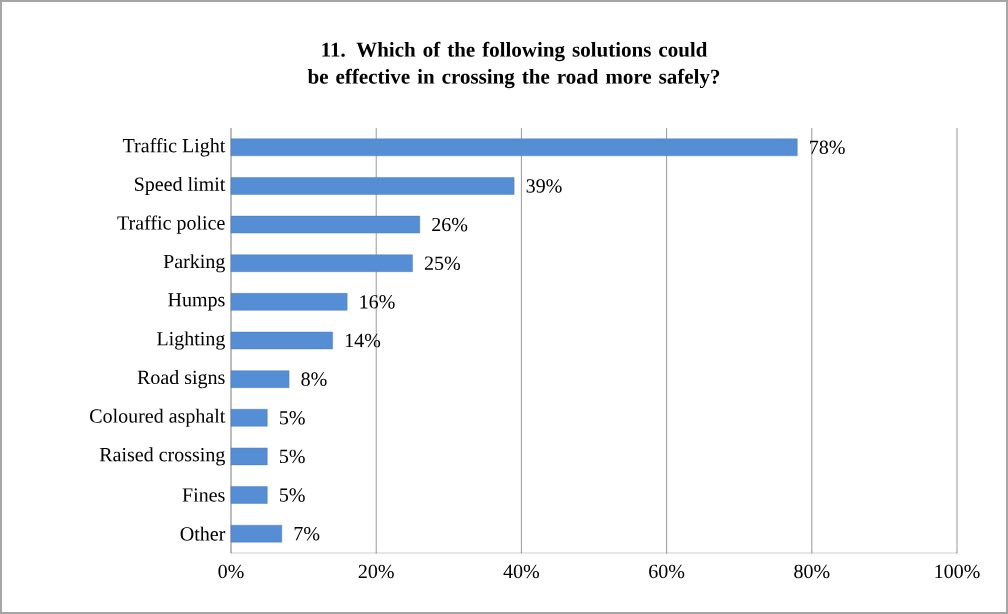 The width and height of the screenshot is (1008, 614). Describe the element at coordinates (442, 263) in the screenshot. I see `data-label: 25%` at that location.